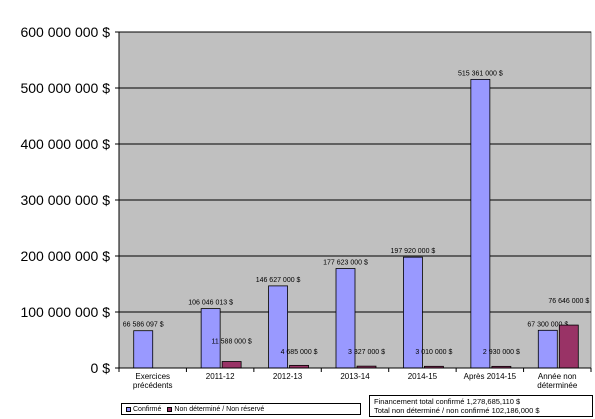  What do you see at coordinates (215, 409) in the screenshot?
I see `legend-item-undetermined: Non déterminé / Non réservé` at bounding box center [215, 409].